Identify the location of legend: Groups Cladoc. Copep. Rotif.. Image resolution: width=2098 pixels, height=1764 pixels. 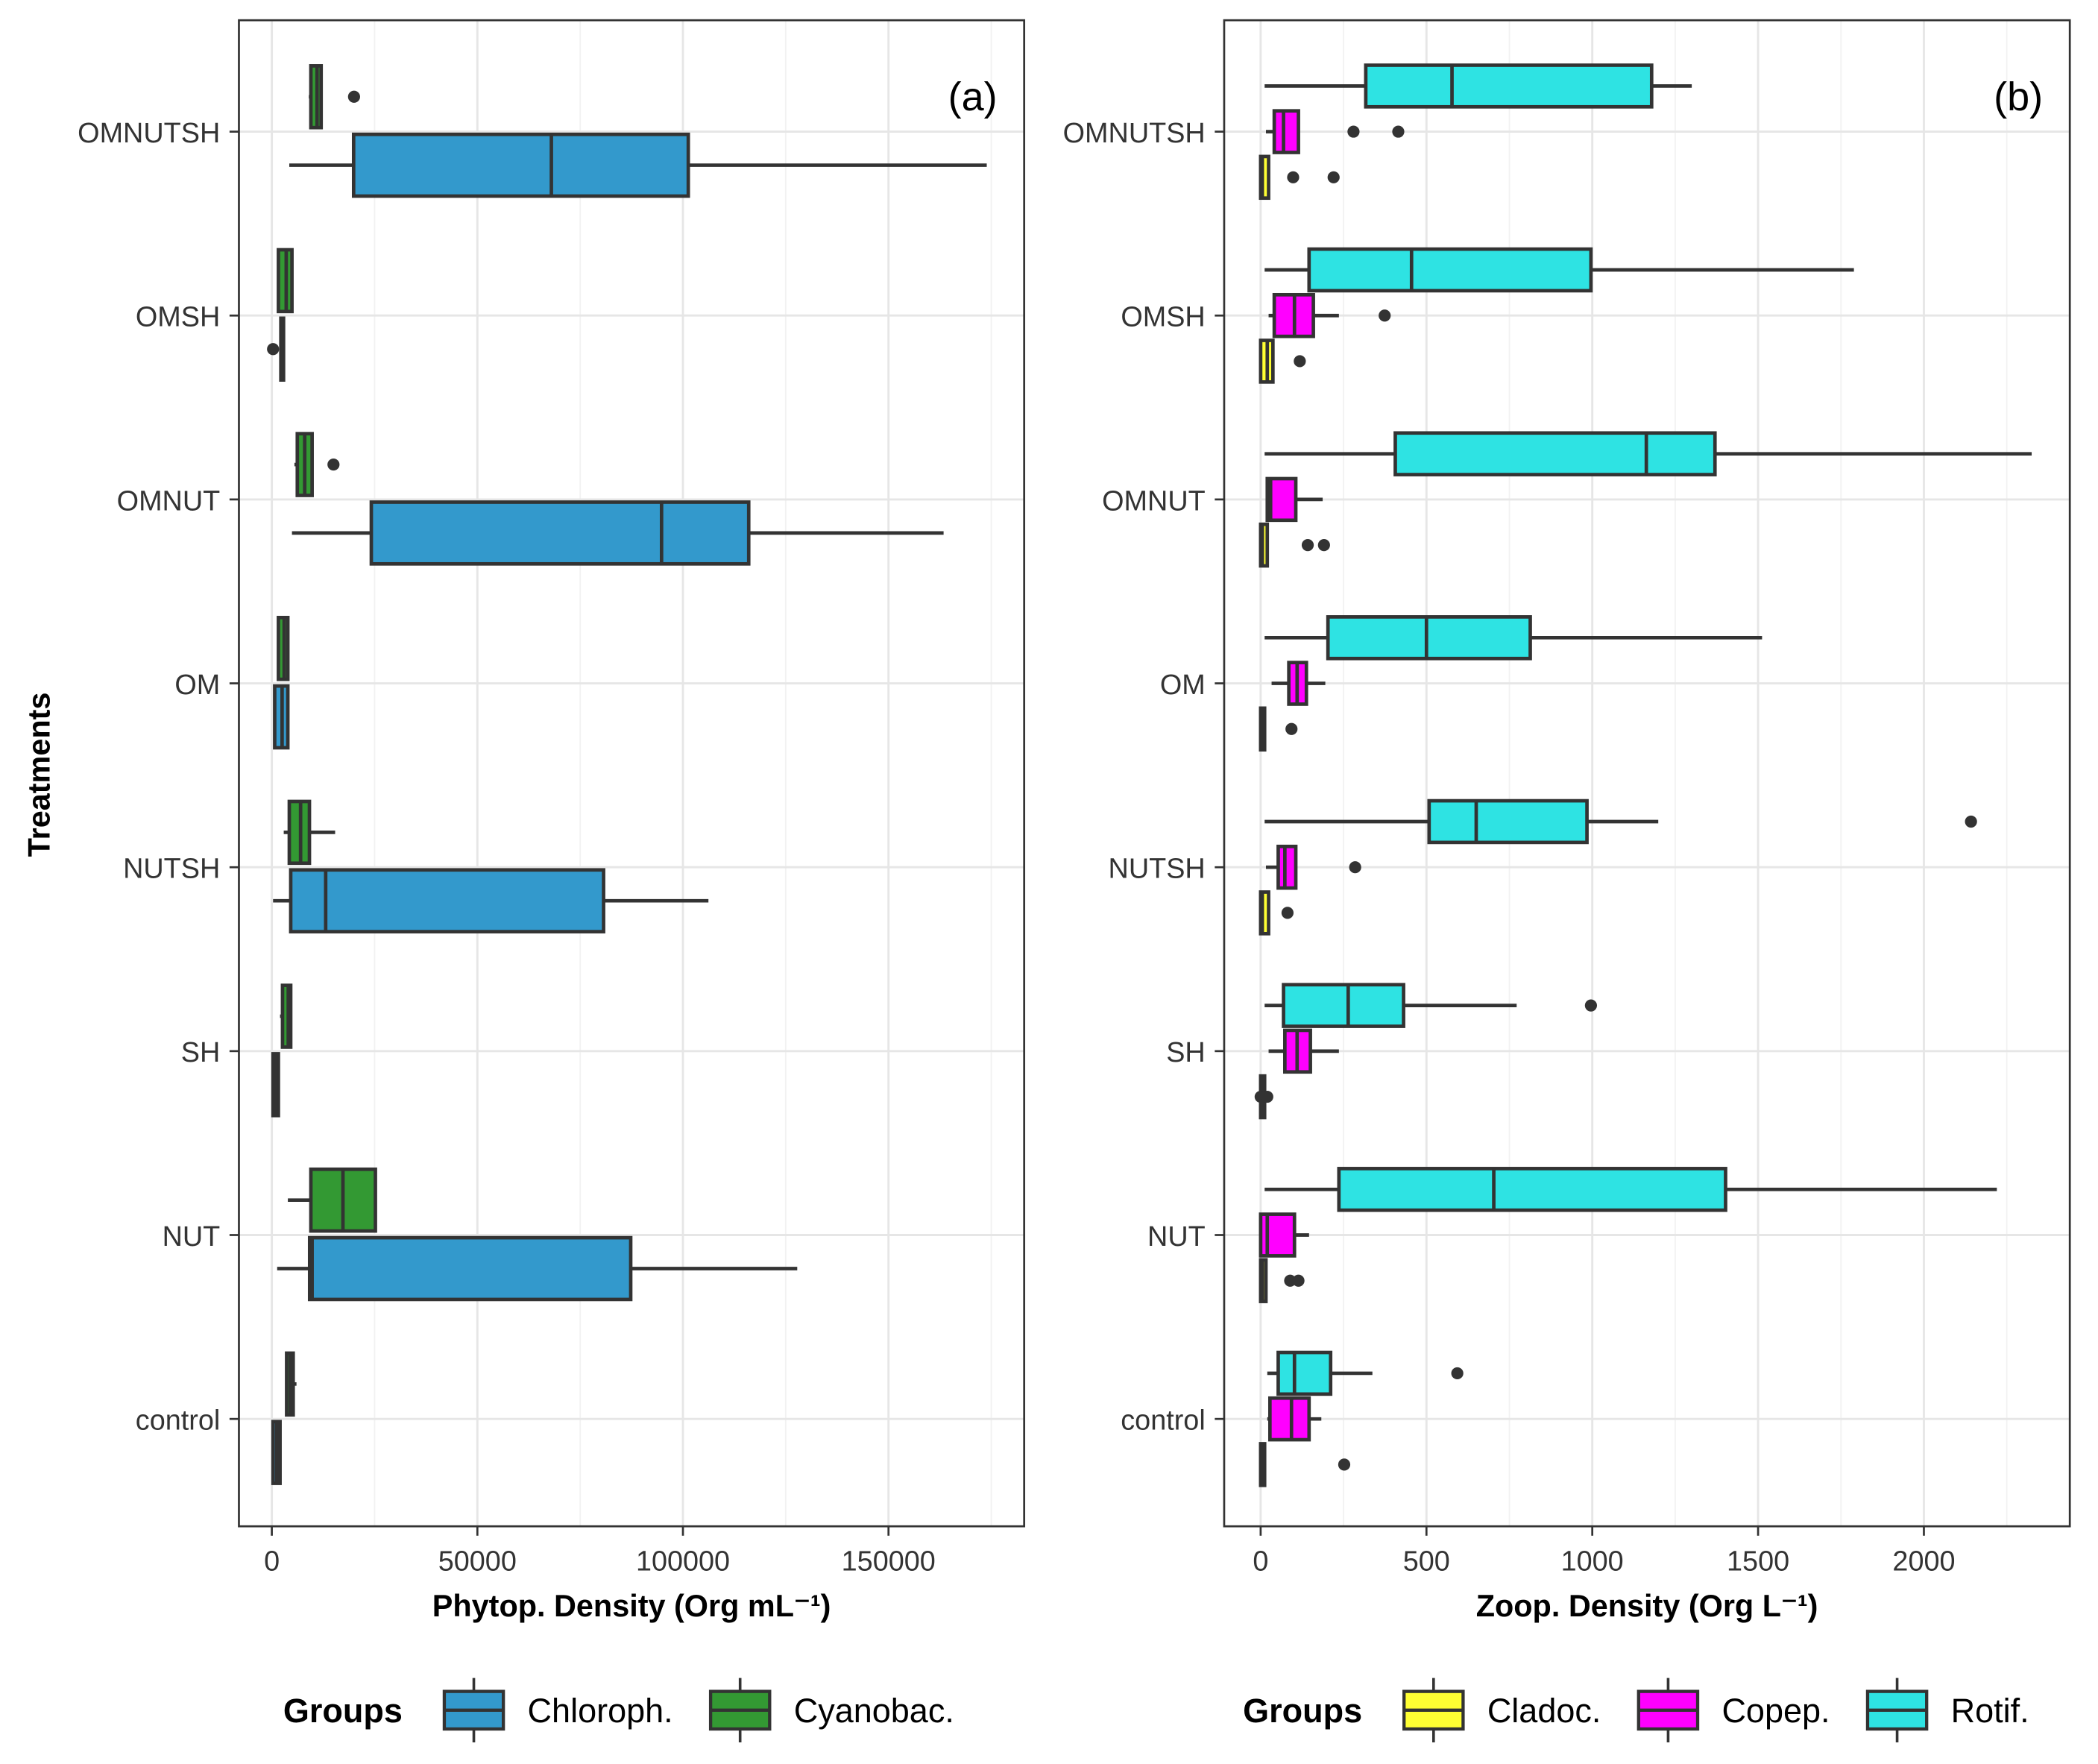
(1636, 1710).